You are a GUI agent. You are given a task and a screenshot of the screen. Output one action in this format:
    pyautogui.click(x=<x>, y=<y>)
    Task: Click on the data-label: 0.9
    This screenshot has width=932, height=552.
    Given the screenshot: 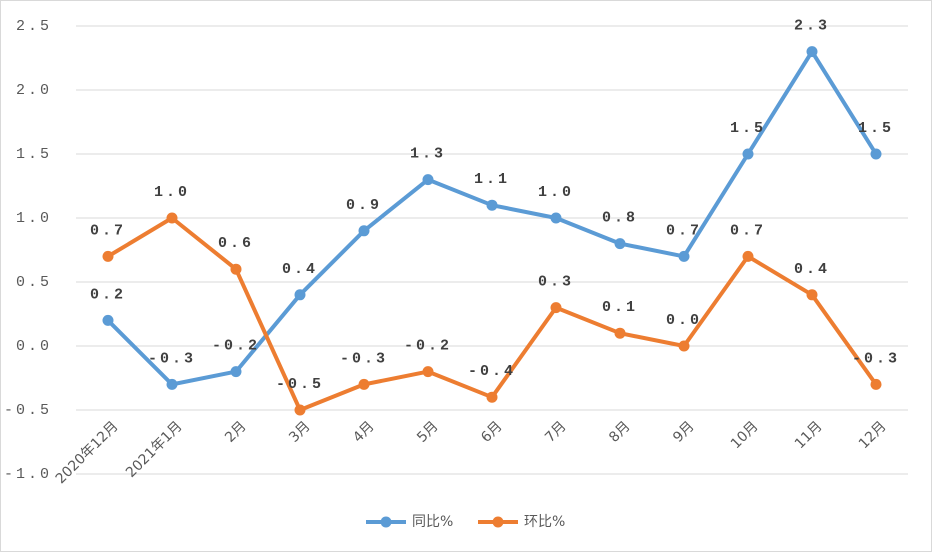 What is the action you would take?
    pyautogui.click(x=364, y=205)
    